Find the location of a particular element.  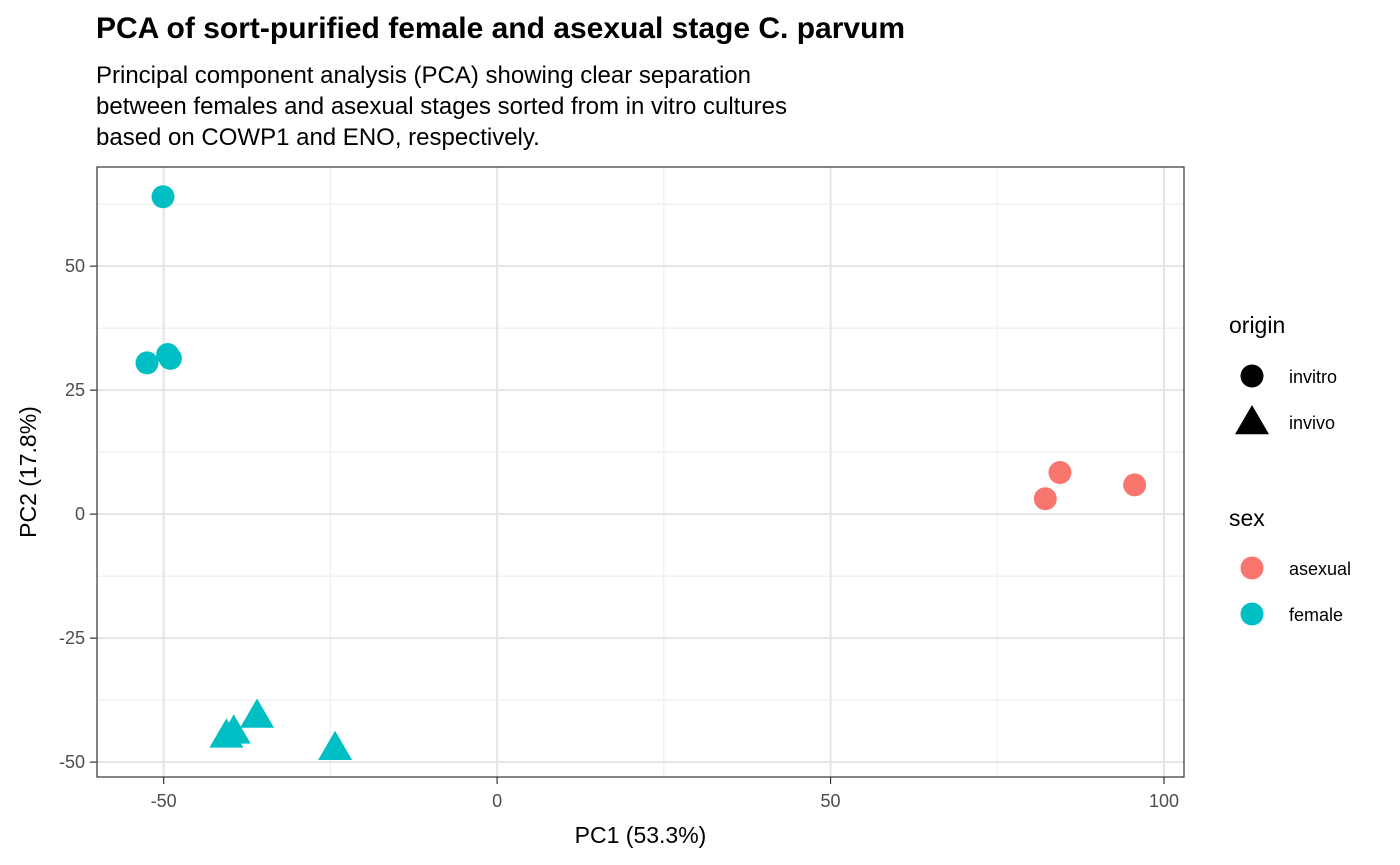

x-tick-label: 100 is located at coordinates (1164, 801).